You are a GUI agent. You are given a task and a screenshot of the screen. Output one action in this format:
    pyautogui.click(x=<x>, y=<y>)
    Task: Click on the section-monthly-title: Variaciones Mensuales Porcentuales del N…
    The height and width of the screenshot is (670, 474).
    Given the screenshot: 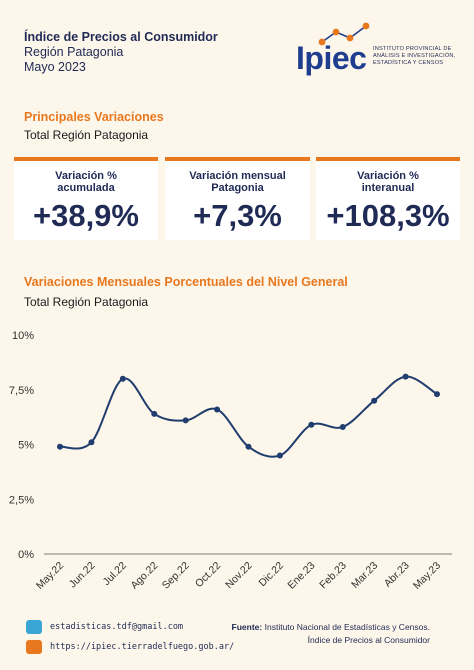 What is the action you would take?
    pyautogui.click(x=186, y=282)
    